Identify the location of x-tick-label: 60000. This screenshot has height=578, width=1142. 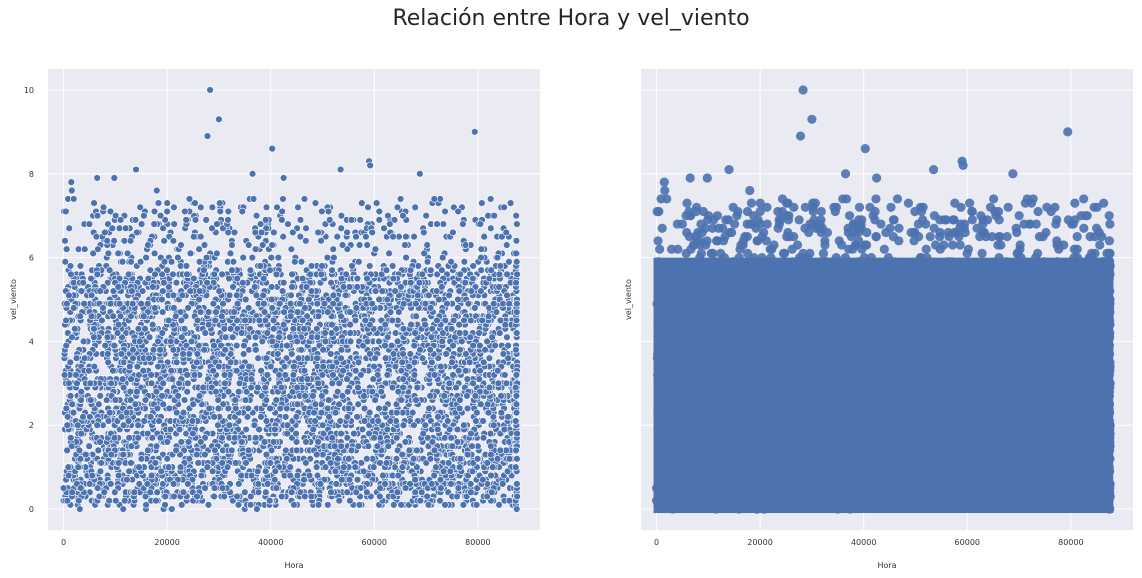
(374, 542).